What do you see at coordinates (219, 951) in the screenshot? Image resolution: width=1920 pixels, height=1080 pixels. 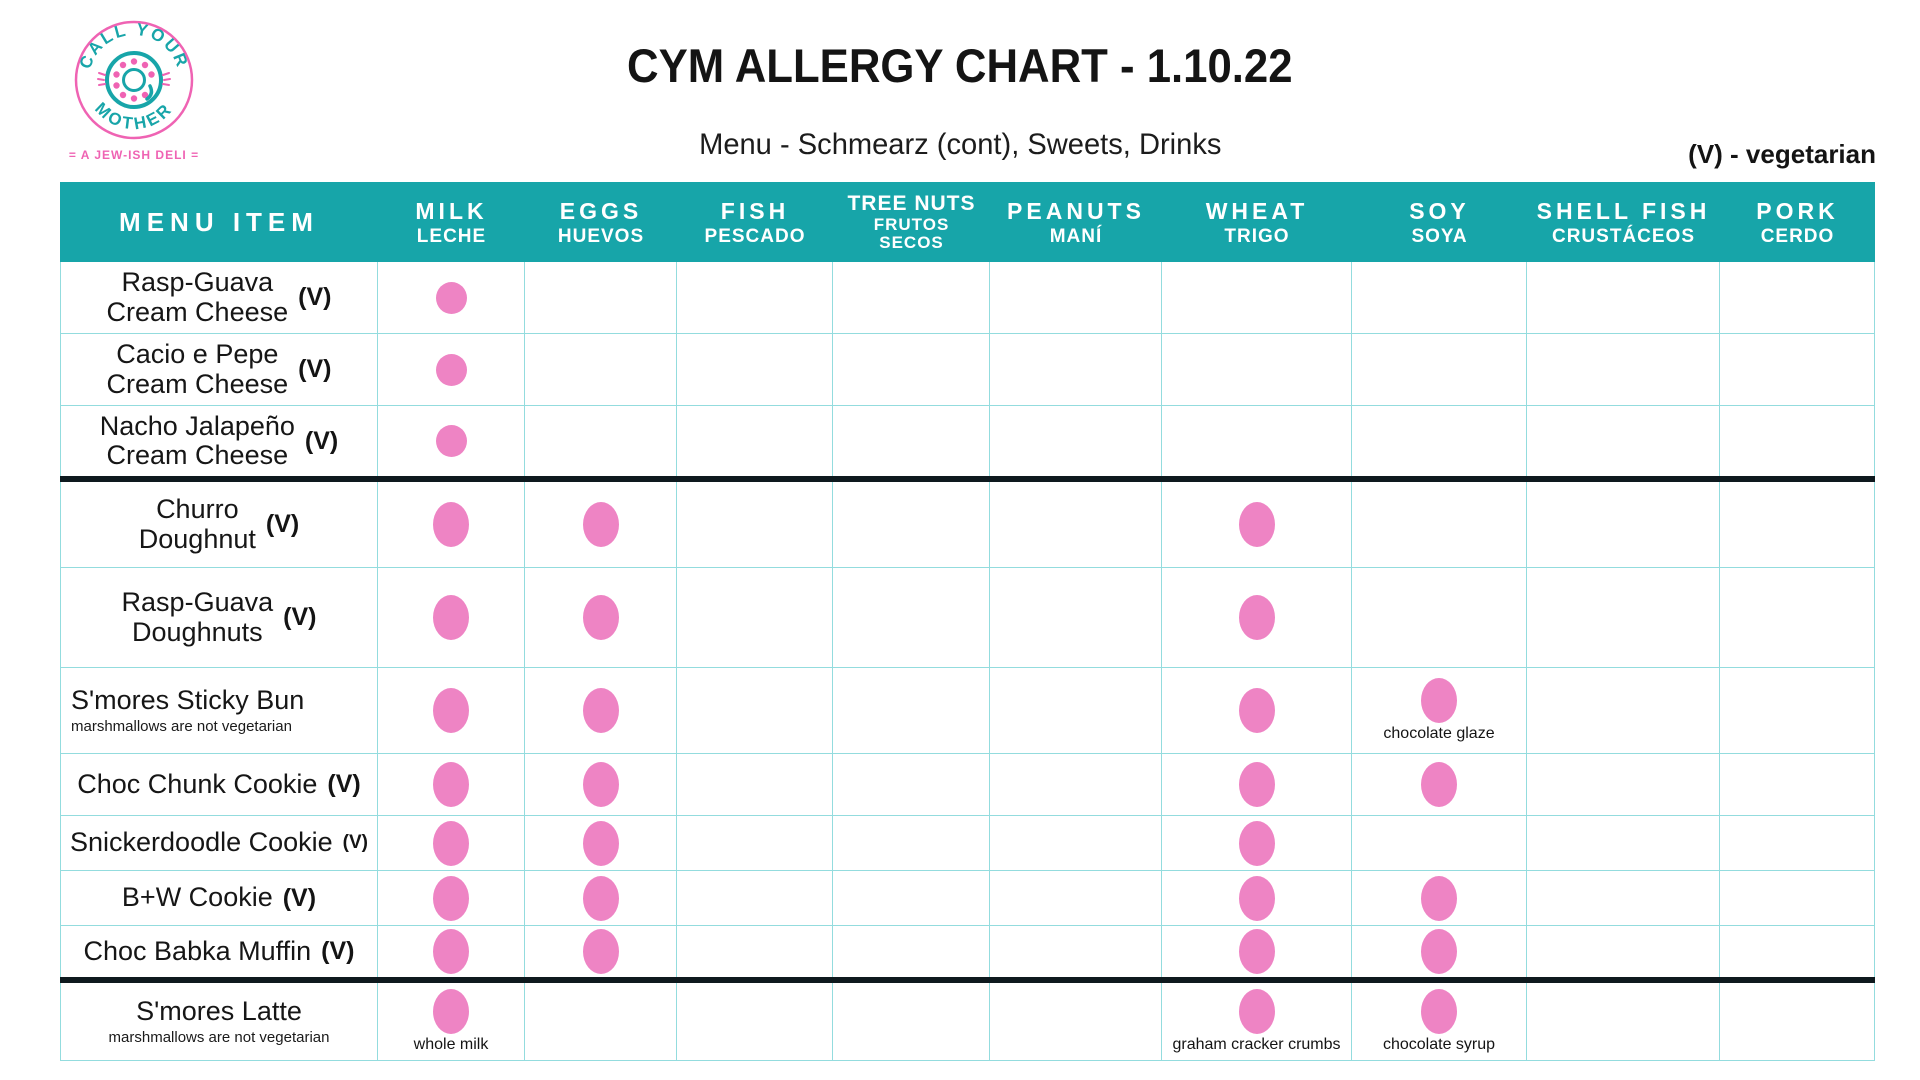 I see `menu-item-cell: Choc Babka Muffin (V)` at bounding box center [219, 951].